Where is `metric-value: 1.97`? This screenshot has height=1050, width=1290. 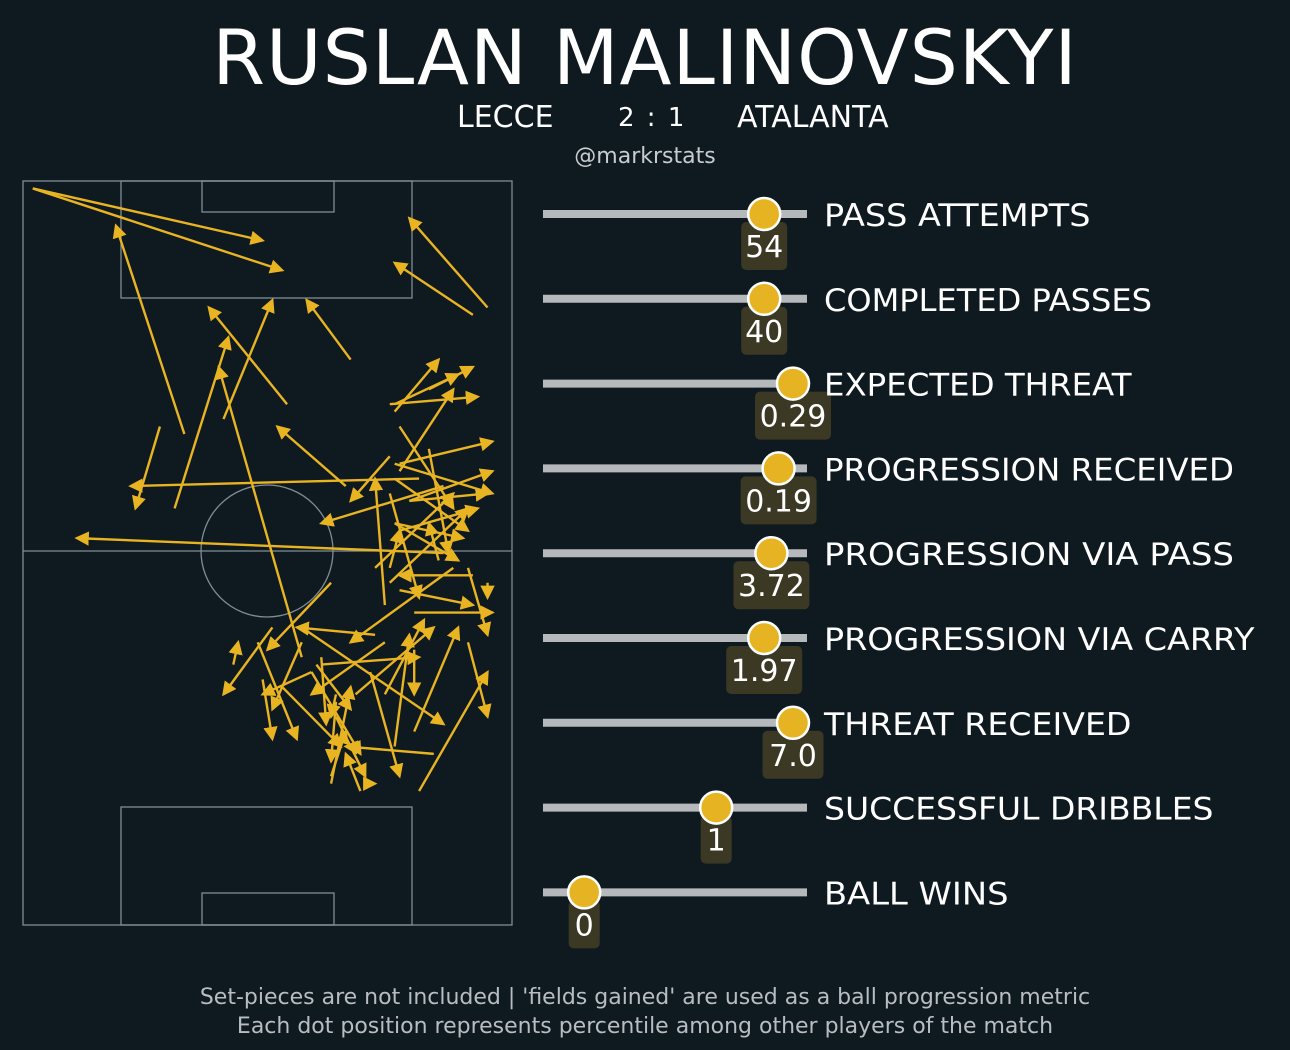 metric-value: 1.97 is located at coordinates (764, 671).